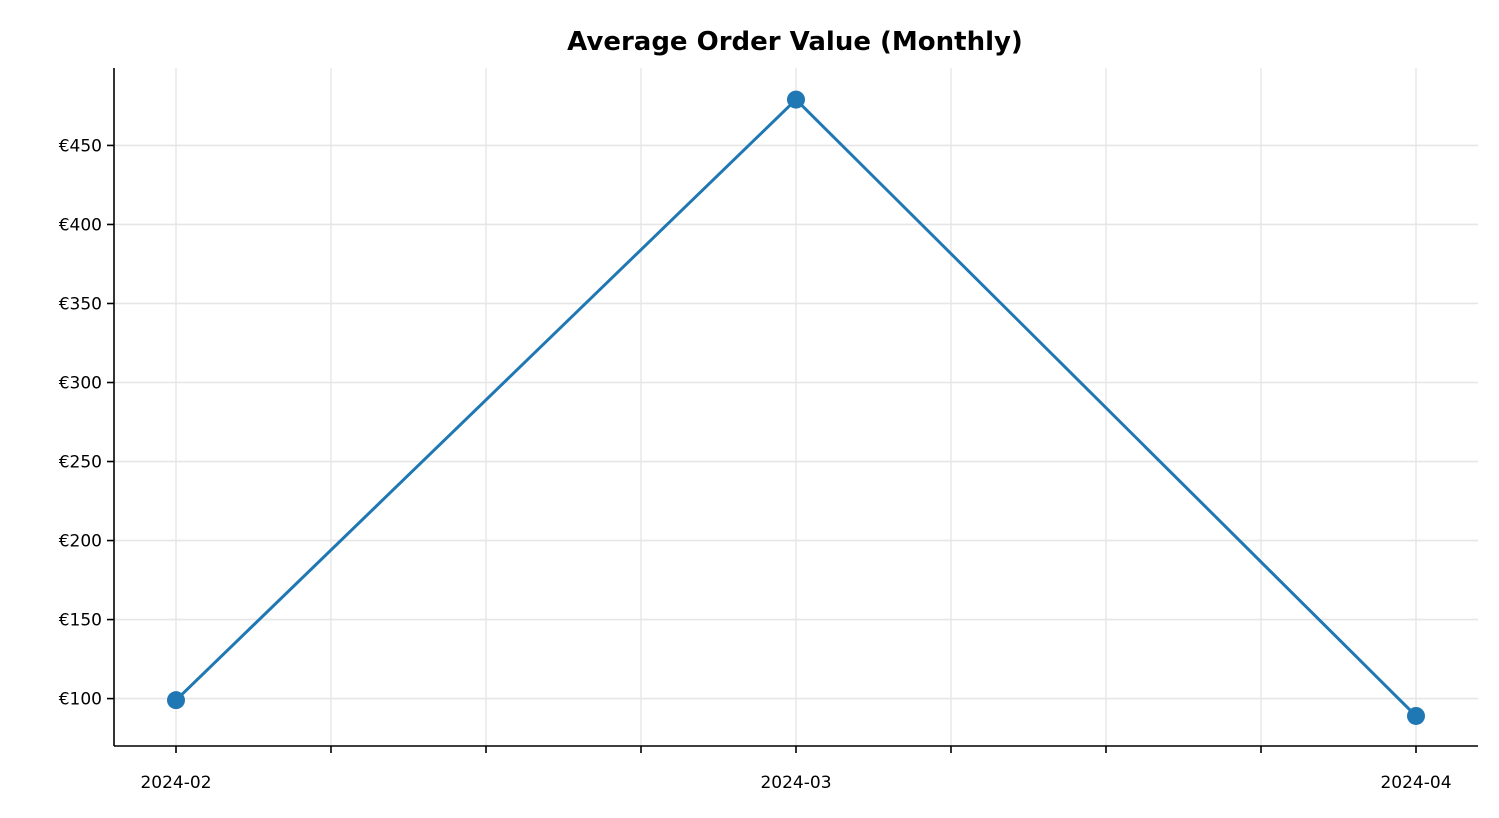  What do you see at coordinates (795, 783) in the screenshot?
I see `x-tick-label: 2024-03` at bounding box center [795, 783].